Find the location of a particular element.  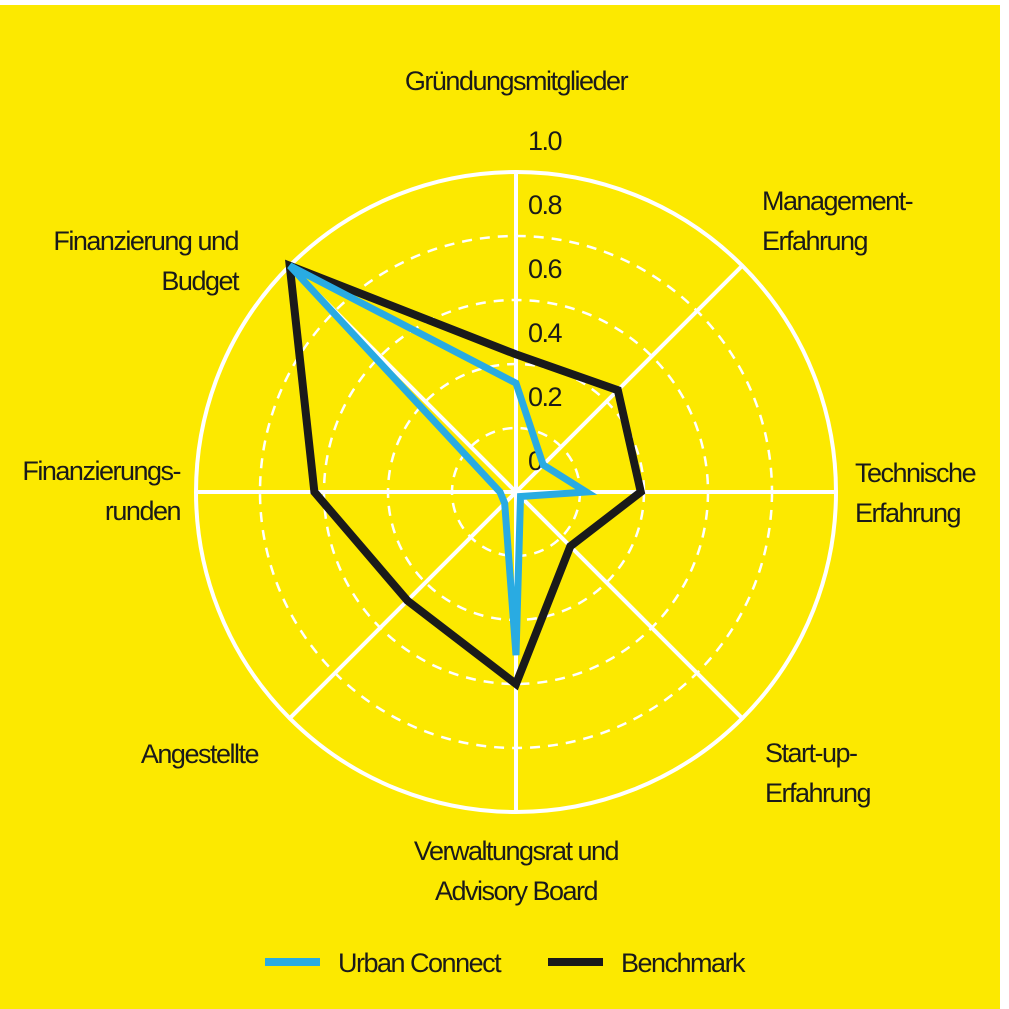

category-label: Angestellte is located at coordinates (200, 754).